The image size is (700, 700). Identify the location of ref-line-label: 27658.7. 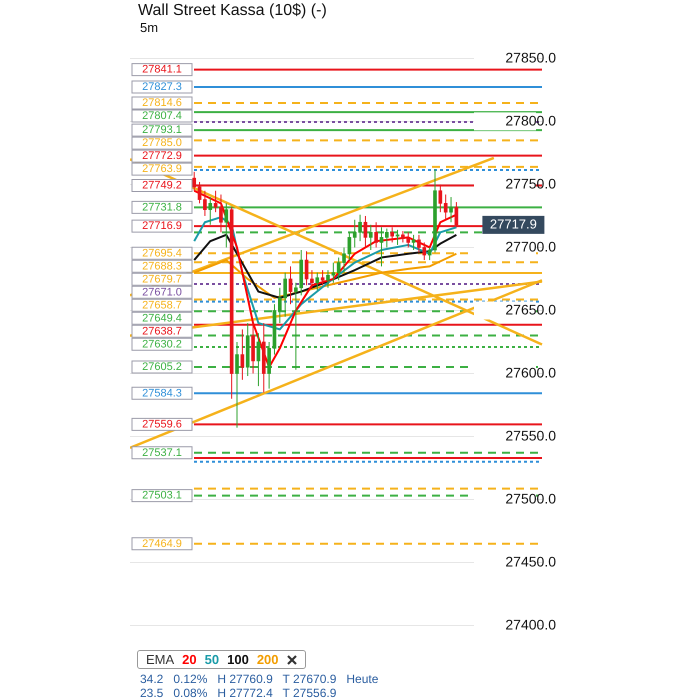
(162, 305).